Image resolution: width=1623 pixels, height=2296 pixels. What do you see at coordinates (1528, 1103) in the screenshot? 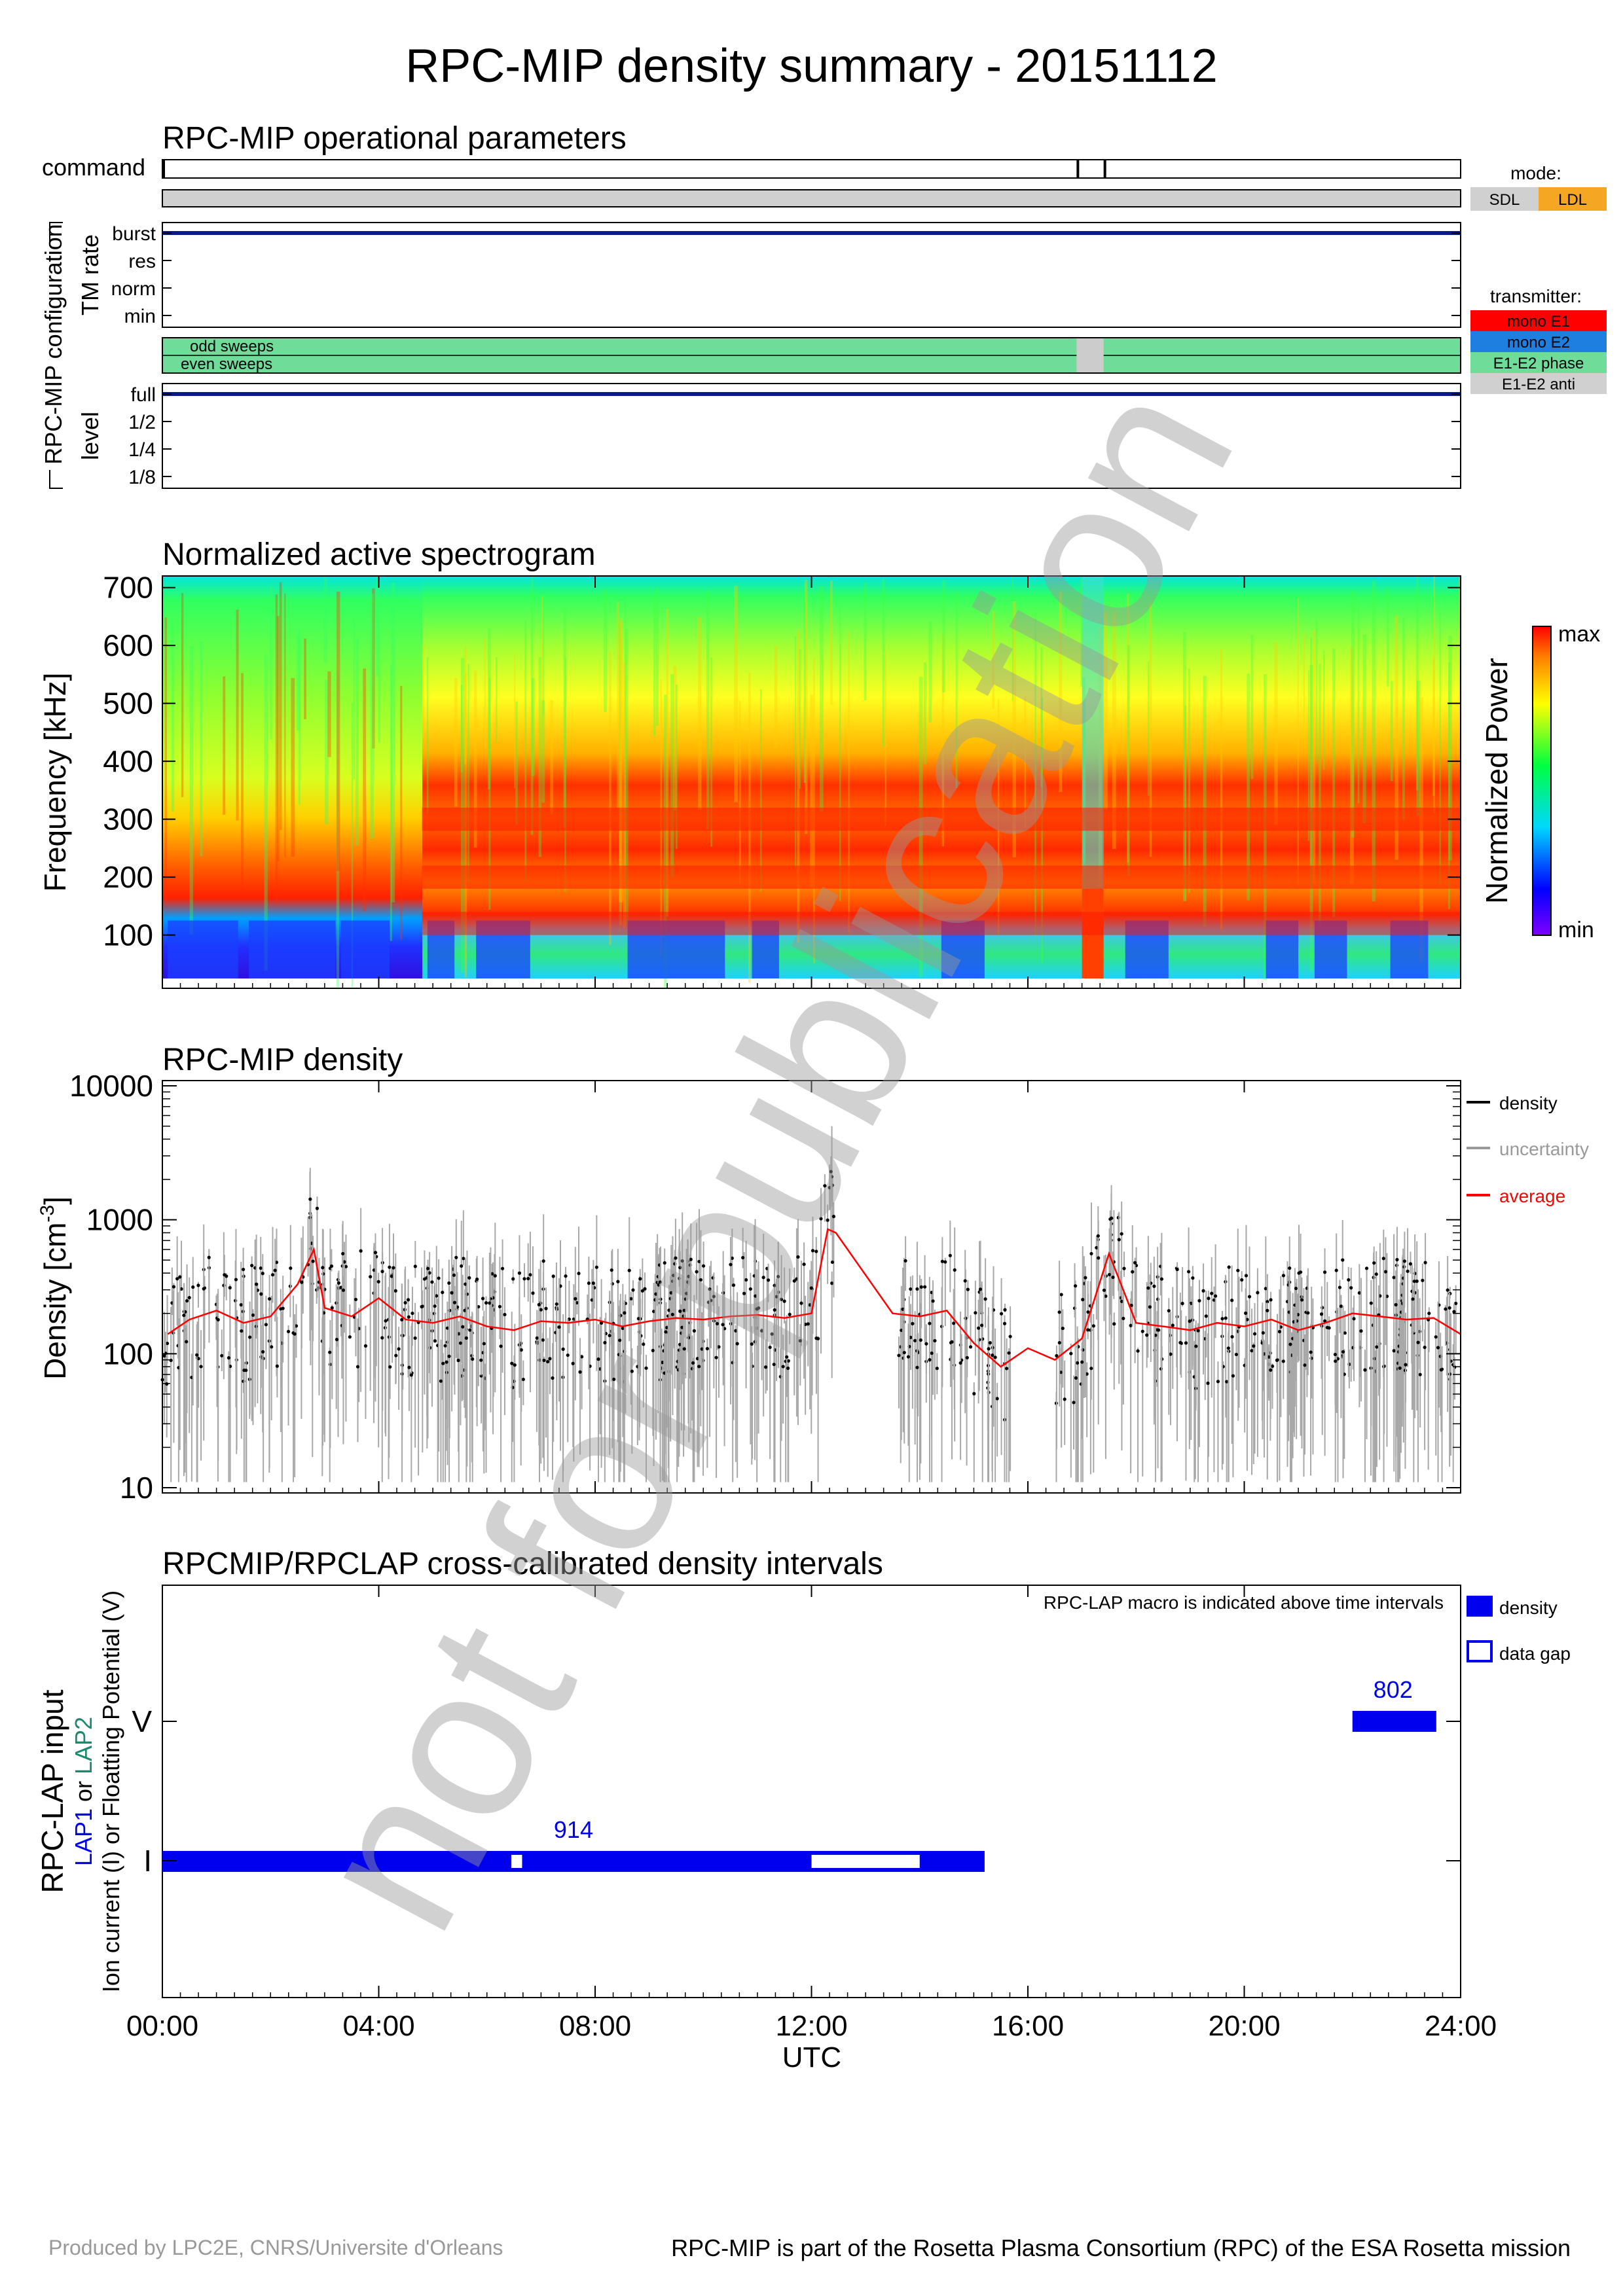
I see `legend-density-label: density` at bounding box center [1528, 1103].